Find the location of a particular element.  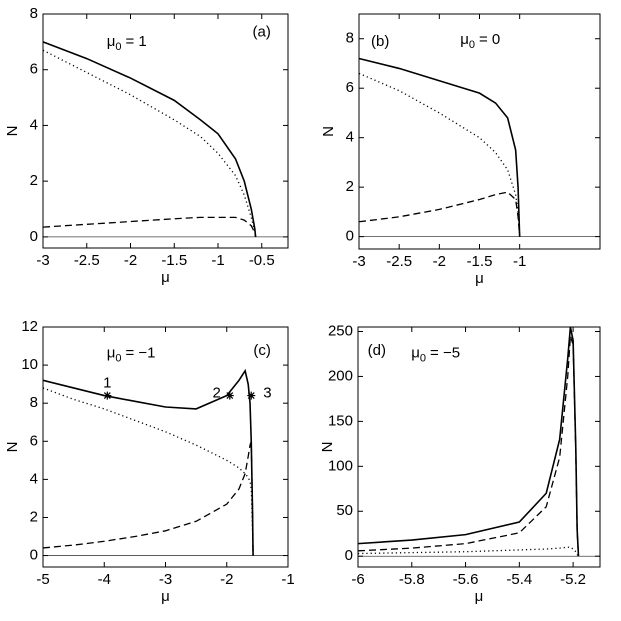

x-tick-label: -5.6 is located at coordinates (466, 579).